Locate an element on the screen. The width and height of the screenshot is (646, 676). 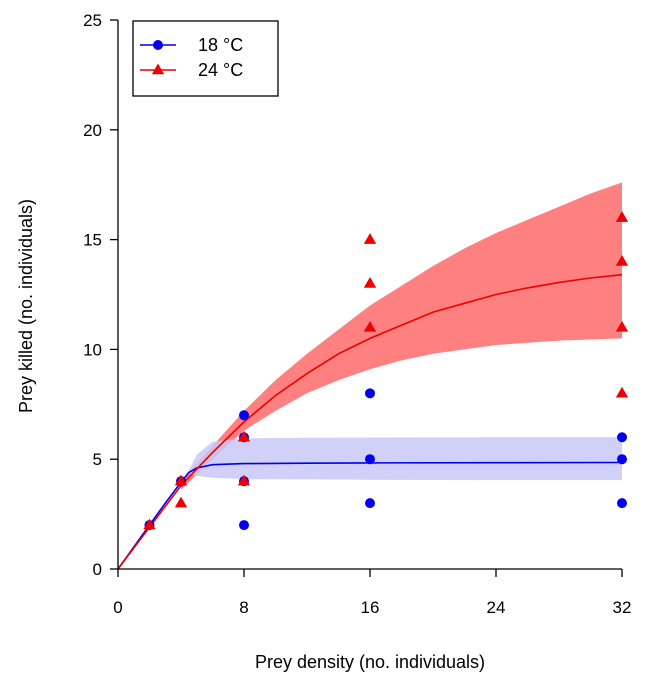
y-axis-title: Prey killed (no. individuals) is located at coordinates (26, 306).